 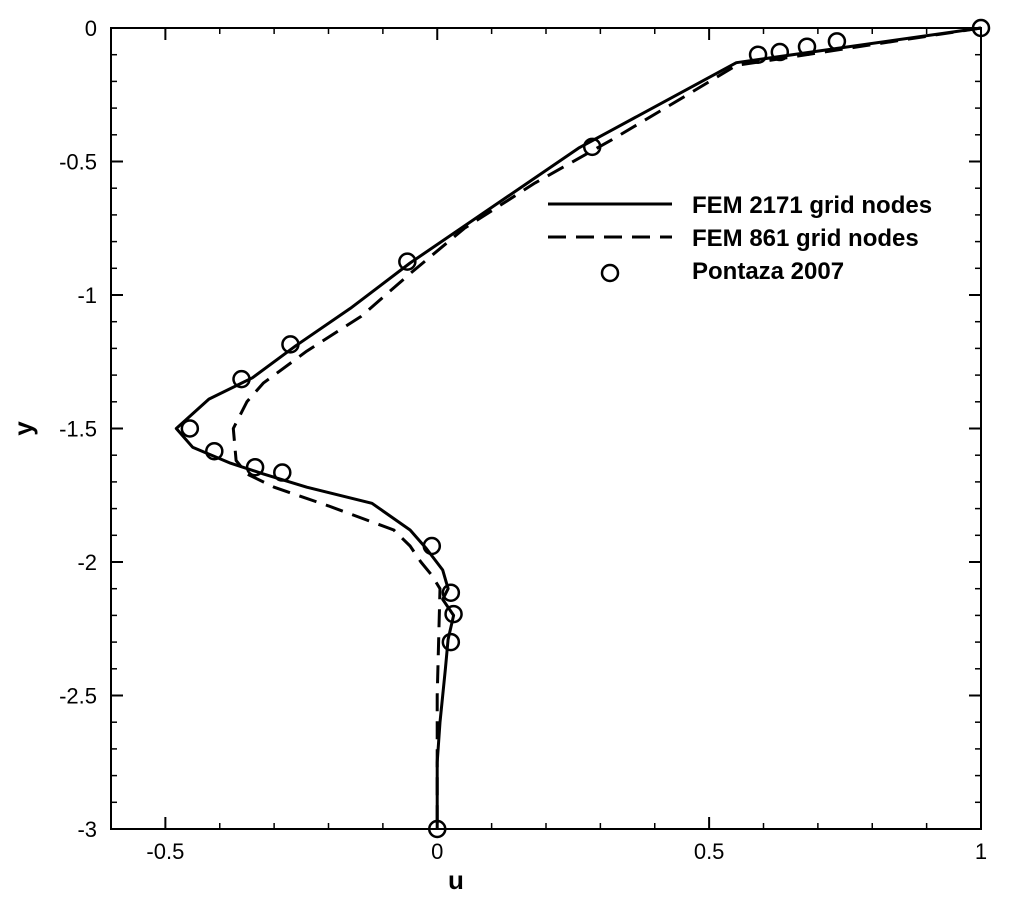 I want to click on y-tick-label: -1, so click(x=87, y=295).